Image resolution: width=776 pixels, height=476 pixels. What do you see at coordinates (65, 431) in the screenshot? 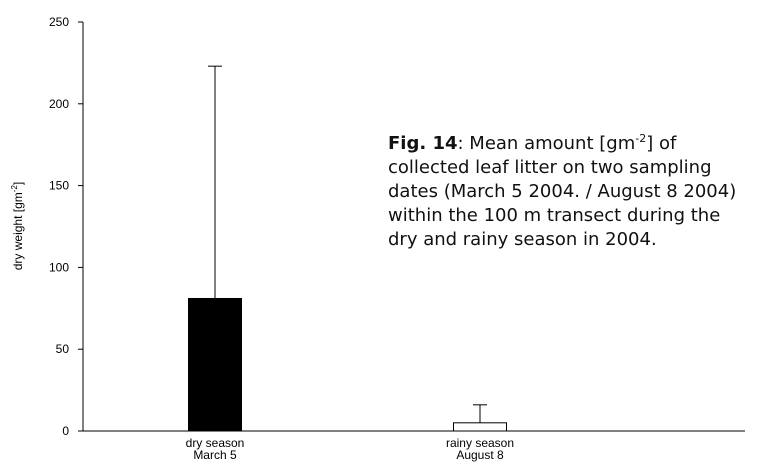
I see `y-tick-label: 0` at bounding box center [65, 431].